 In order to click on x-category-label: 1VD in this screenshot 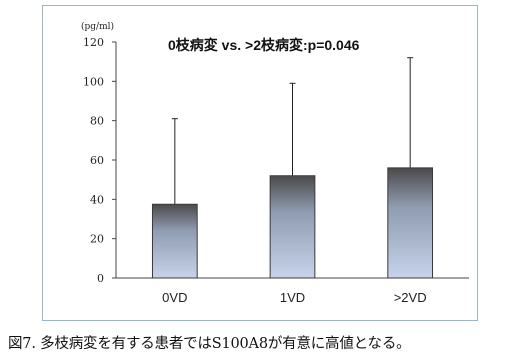, I will do `click(292, 297)`.